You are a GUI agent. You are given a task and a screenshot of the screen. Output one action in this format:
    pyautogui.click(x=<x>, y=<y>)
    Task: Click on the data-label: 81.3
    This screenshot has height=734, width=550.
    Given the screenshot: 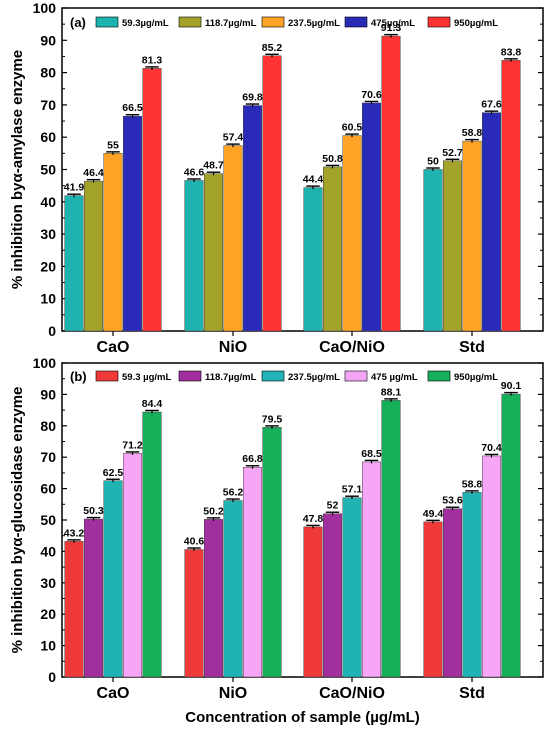 What is the action you would take?
    pyautogui.click(x=152, y=60)
    